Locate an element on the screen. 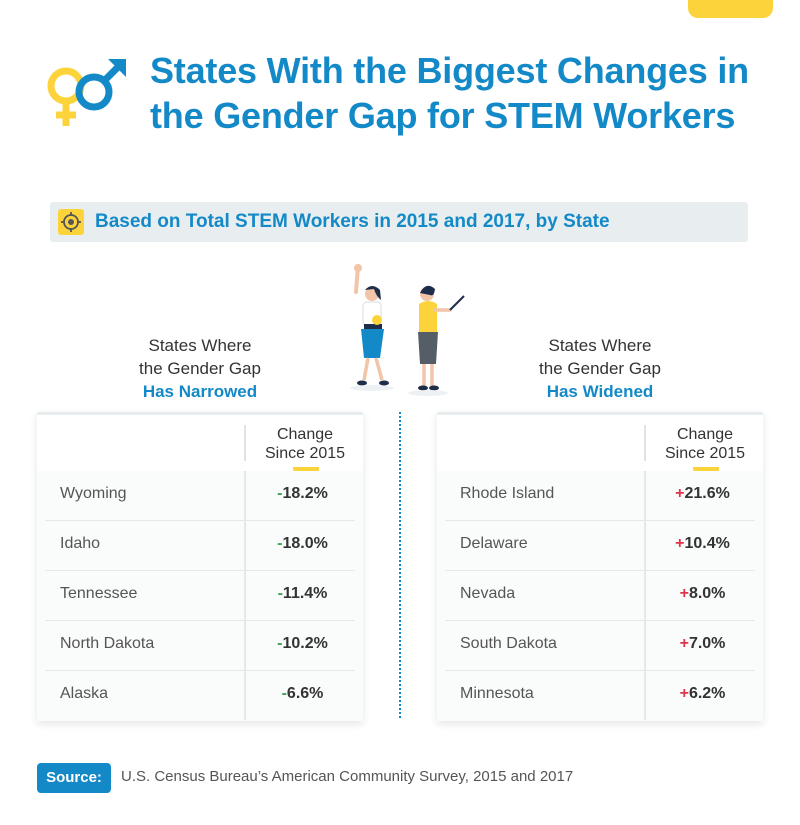  state-name: South Dakota is located at coordinates (508, 643).